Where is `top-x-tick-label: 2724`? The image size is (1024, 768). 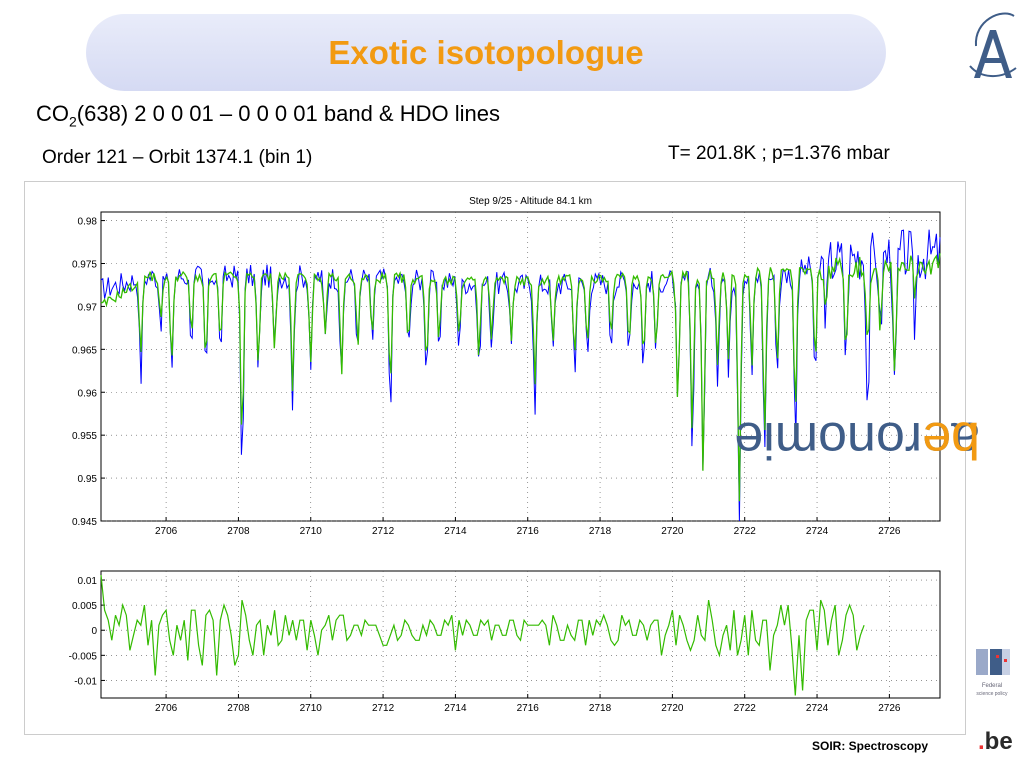 top-x-tick-label: 2724 is located at coordinates (817, 531).